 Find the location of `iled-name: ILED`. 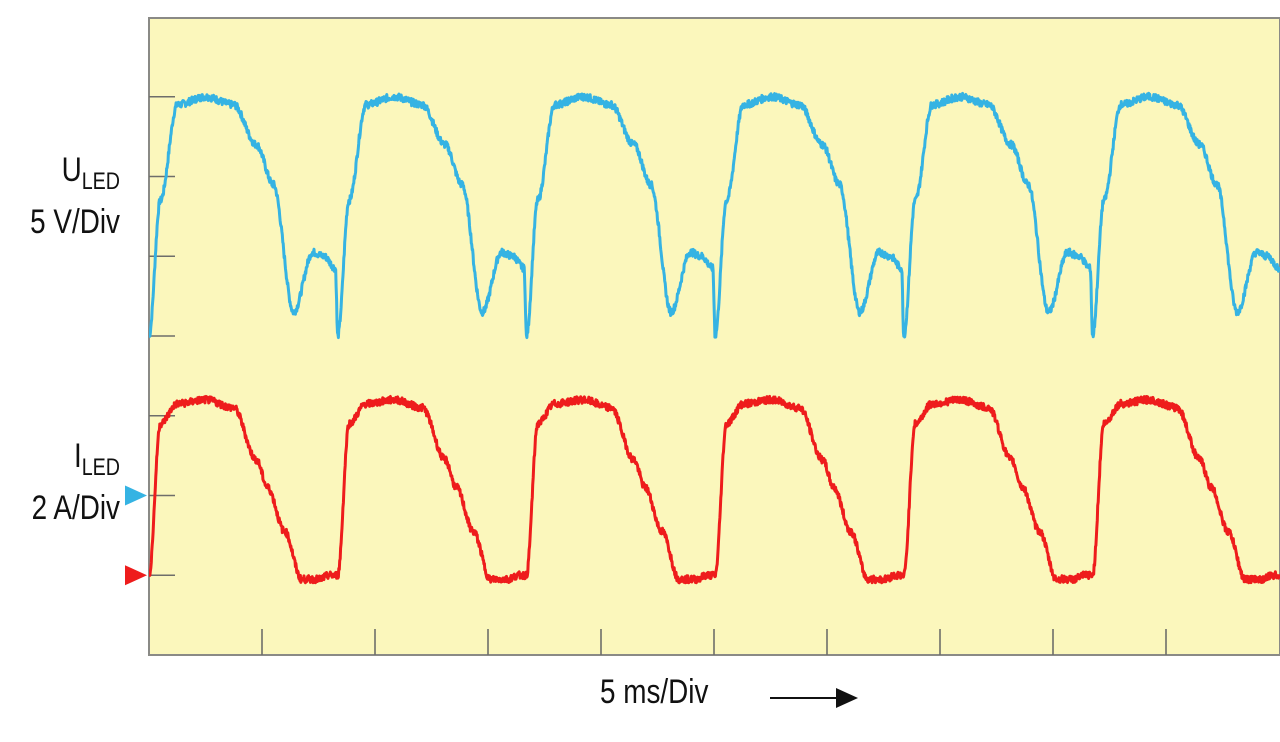

iled-name: ILED is located at coordinates (96, 459).